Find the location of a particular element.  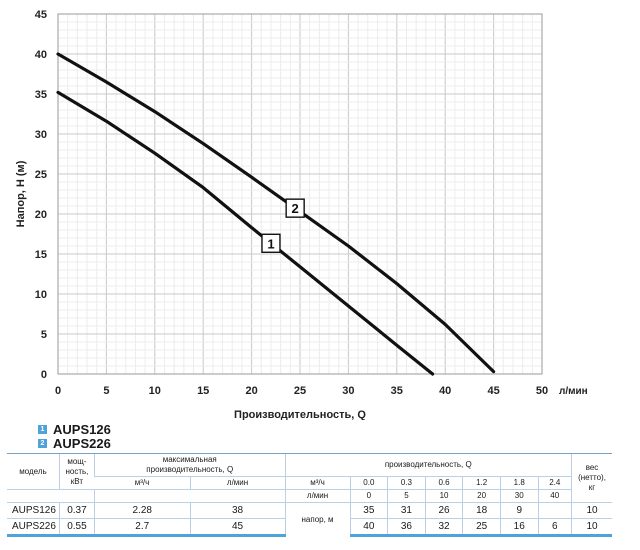

flow-lmin-value: 20 is located at coordinates (481, 496).